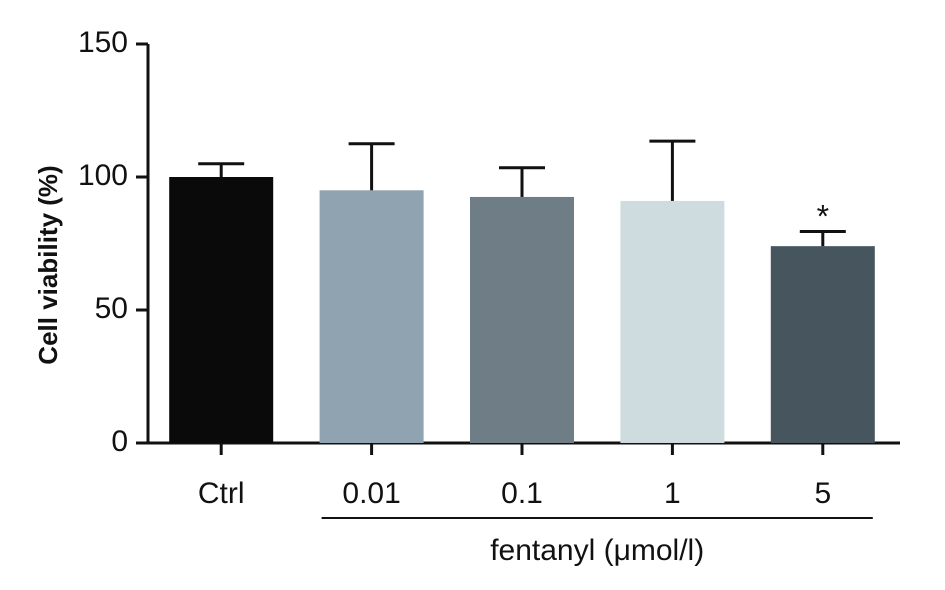 The image size is (945, 590). I want to click on error-bars, so click(522, 193).